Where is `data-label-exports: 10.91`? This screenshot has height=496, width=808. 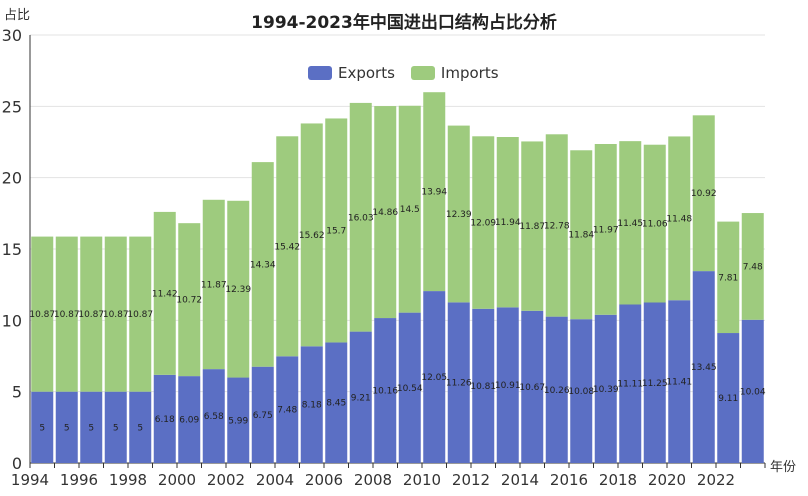 data-label-exports: 10.91 is located at coordinates (508, 386).